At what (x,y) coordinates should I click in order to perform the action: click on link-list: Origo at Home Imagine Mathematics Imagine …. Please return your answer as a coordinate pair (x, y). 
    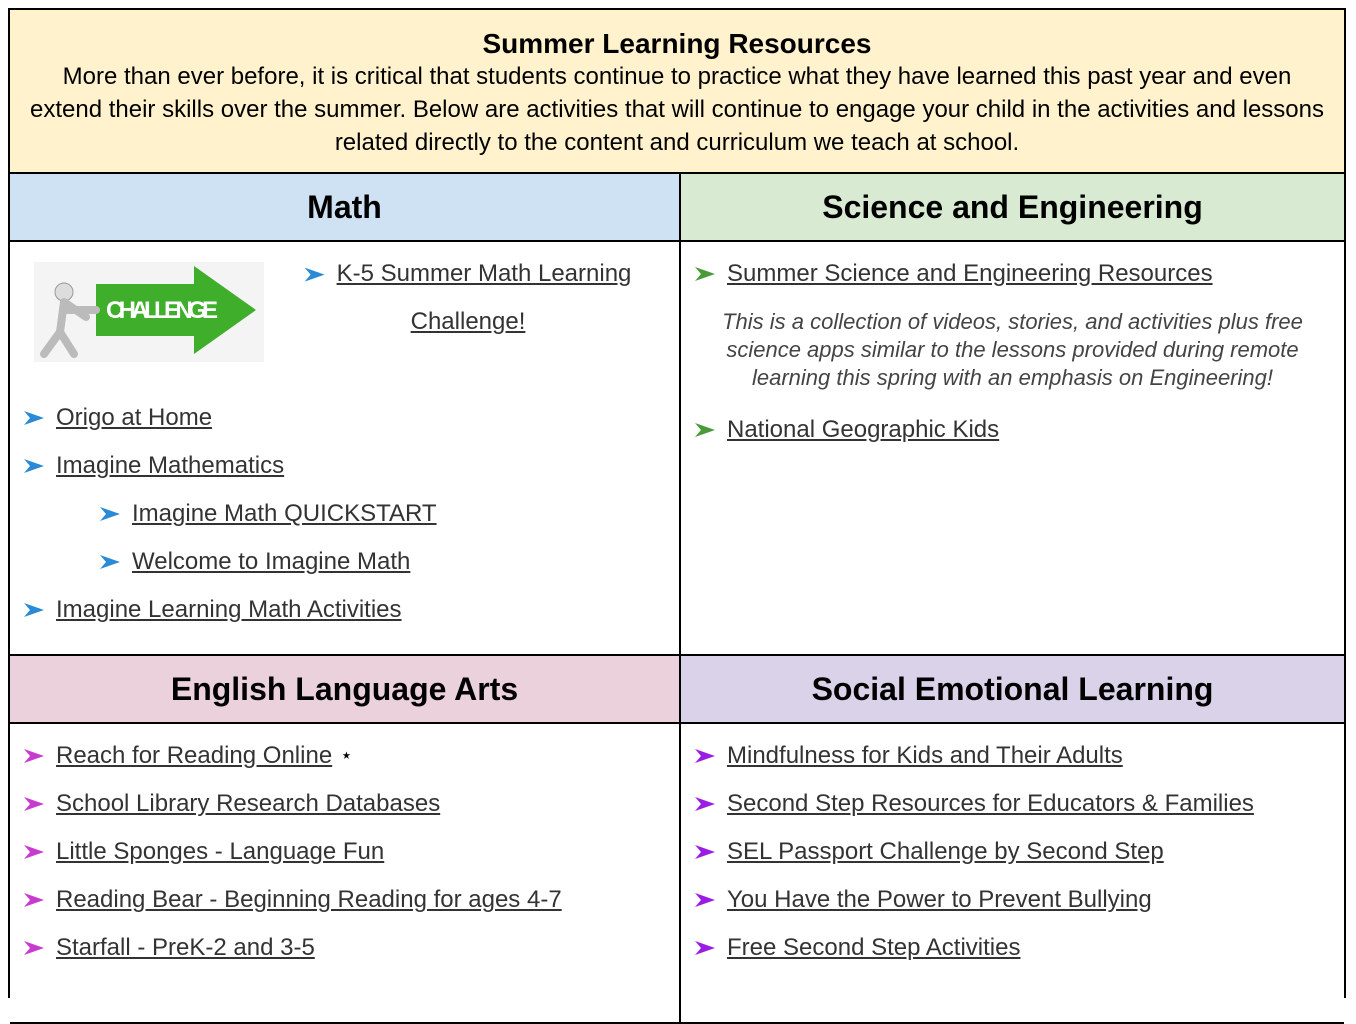
    Looking at the image, I should click on (344, 514).